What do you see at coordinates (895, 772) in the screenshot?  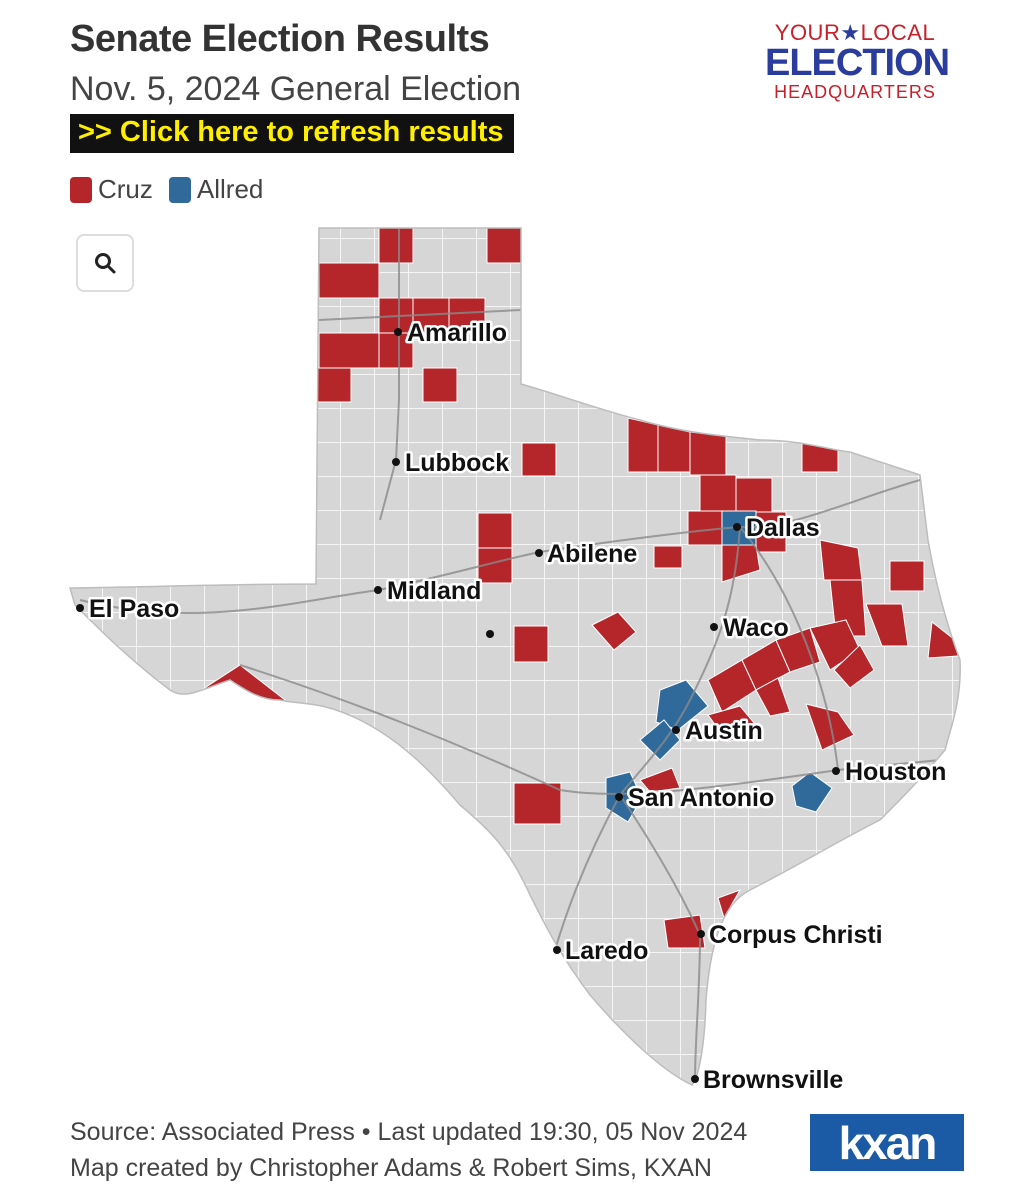 I see `city-label-houston: Houston` at bounding box center [895, 772].